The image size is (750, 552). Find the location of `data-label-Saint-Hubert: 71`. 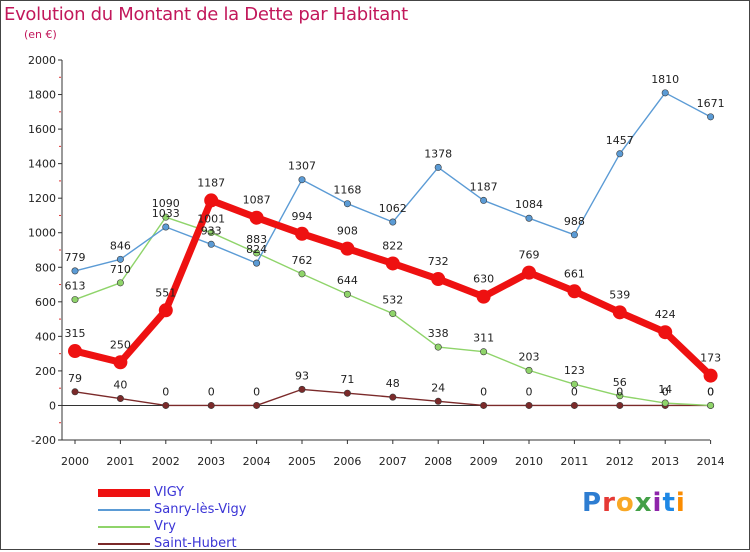

data-label-Saint-Hubert: 71 is located at coordinates (347, 379).